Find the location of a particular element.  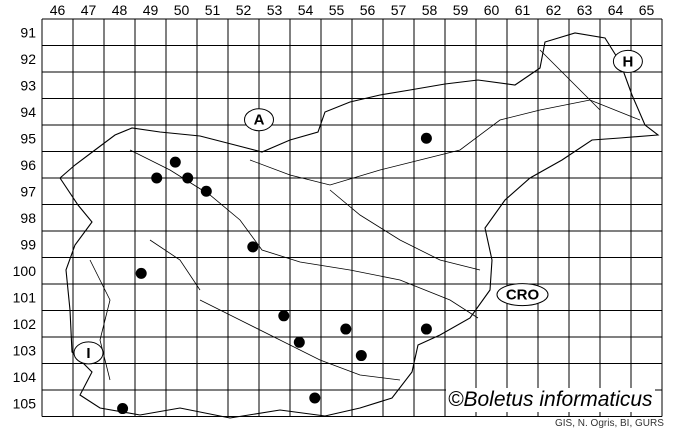

row-label: 103 is located at coordinates (25, 350).